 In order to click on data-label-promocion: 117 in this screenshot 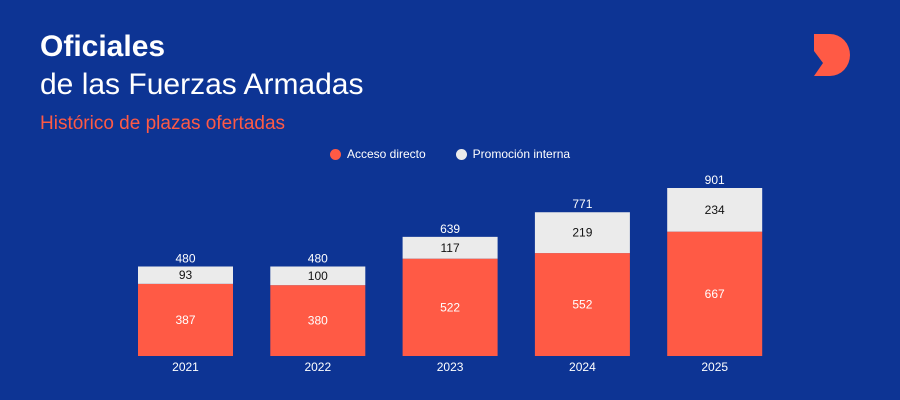, I will do `click(450, 248)`.